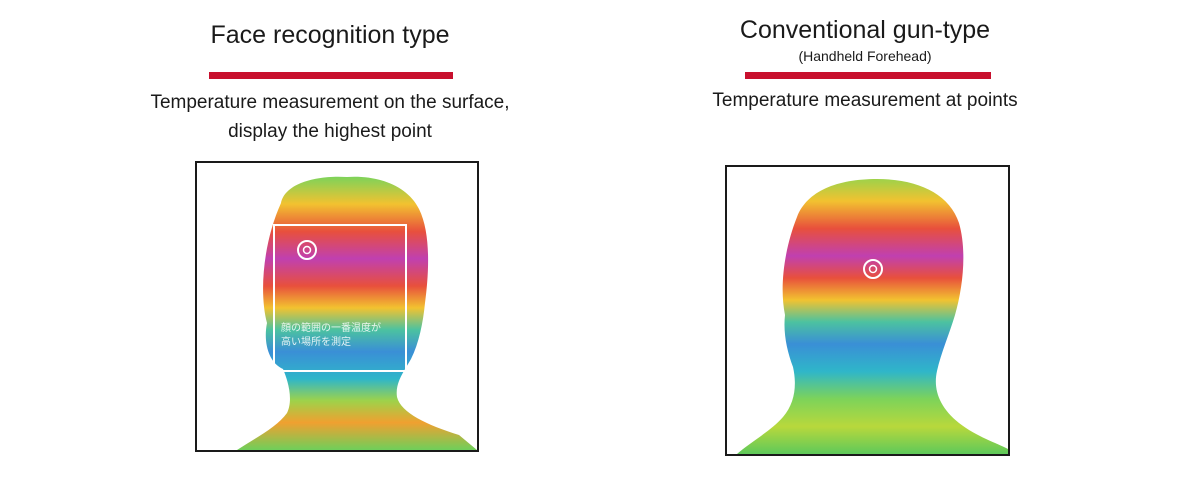 The width and height of the screenshot is (1200, 503). What do you see at coordinates (330, 35) in the screenshot?
I see `left-title: Face recognition type` at bounding box center [330, 35].